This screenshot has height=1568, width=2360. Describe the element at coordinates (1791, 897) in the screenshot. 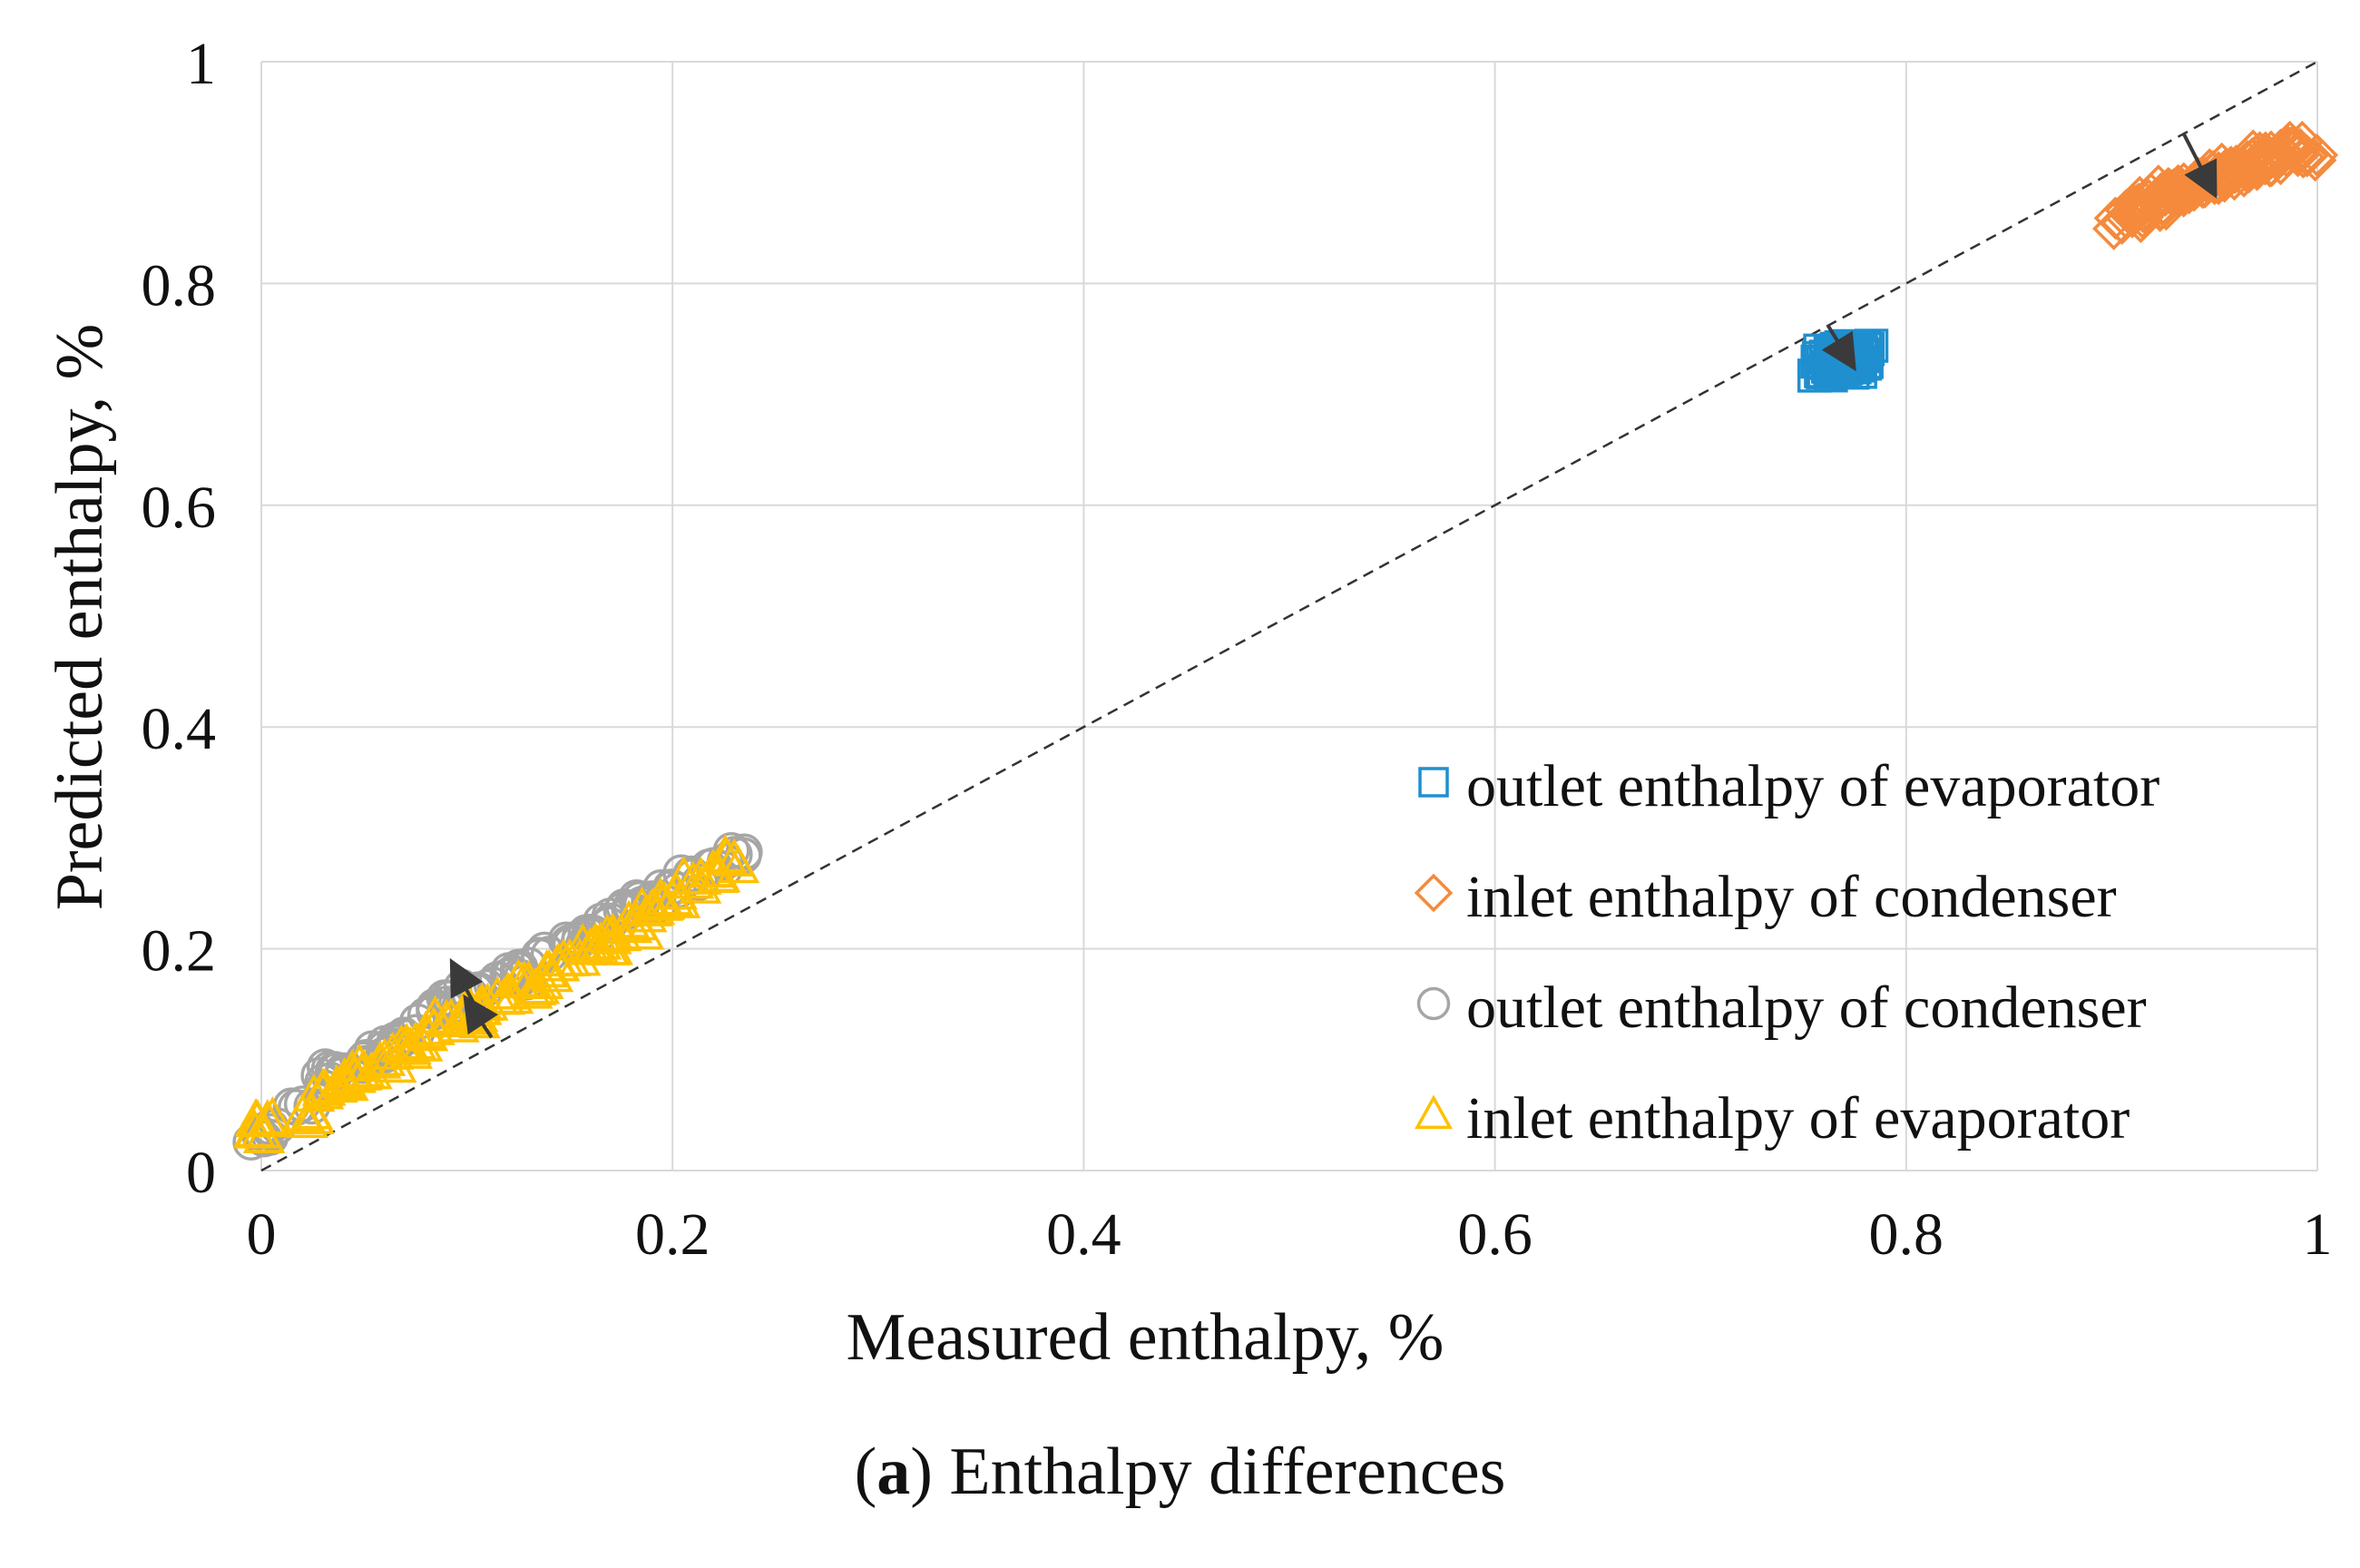

I see `legend-label: inlet enthalpy of condenser` at that location.